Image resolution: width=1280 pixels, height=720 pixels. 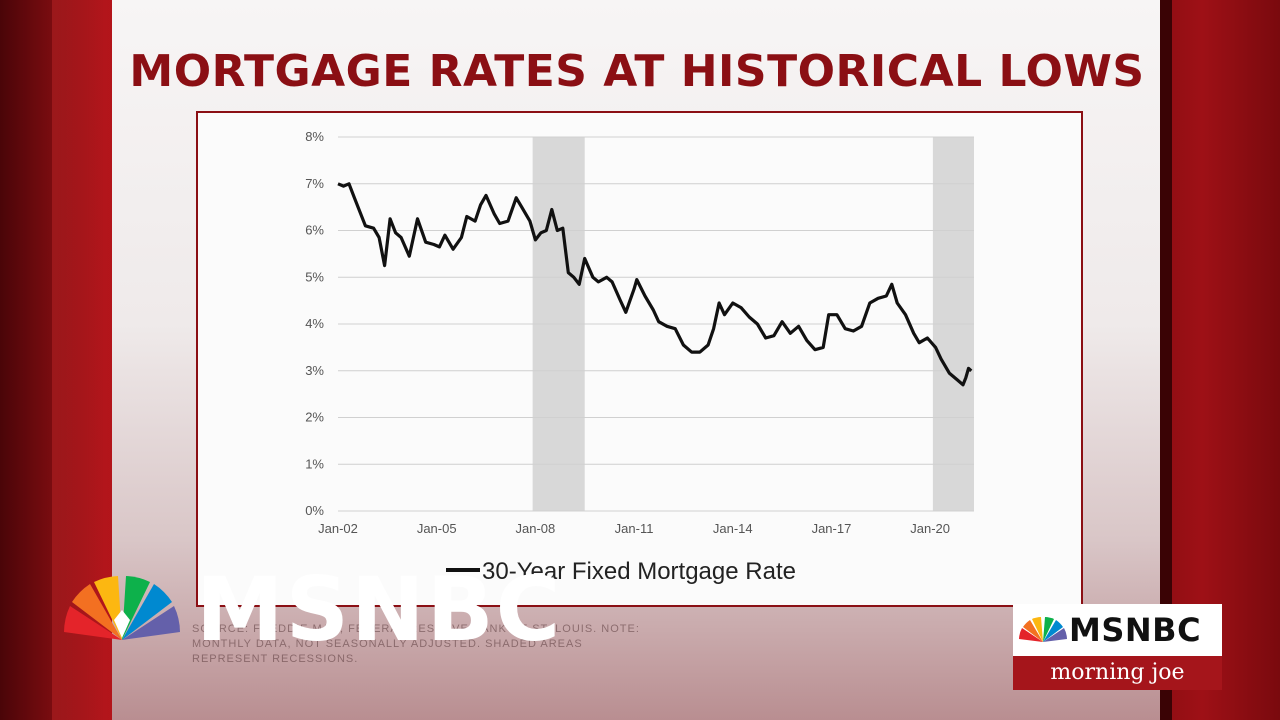 What do you see at coordinates (314, 183) in the screenshot?
I see `y-tick-label: 7%` at bounding box center [314, 183].